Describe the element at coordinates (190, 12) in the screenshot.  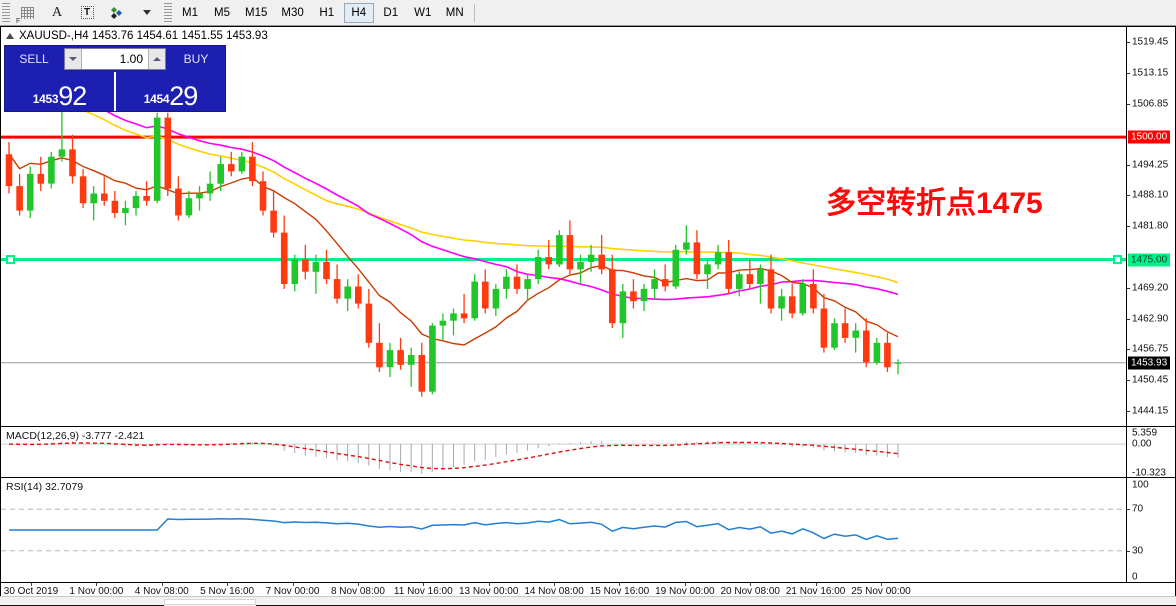
I see `timeframe-m1: M1` at that location.